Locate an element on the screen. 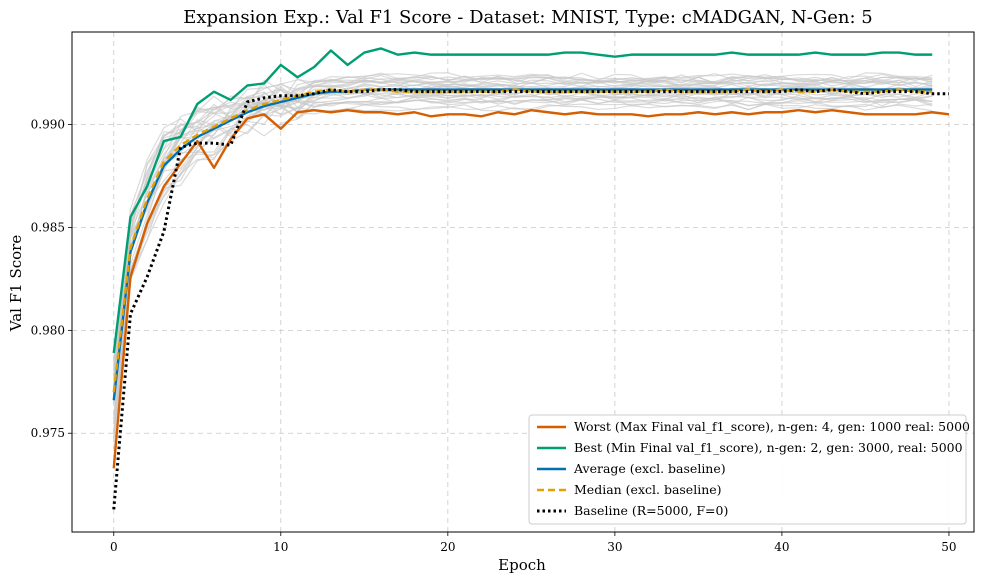 The height and width of the screenshot is (584, 984). x-tick-label: 20 is located at coordinates (447, 547).